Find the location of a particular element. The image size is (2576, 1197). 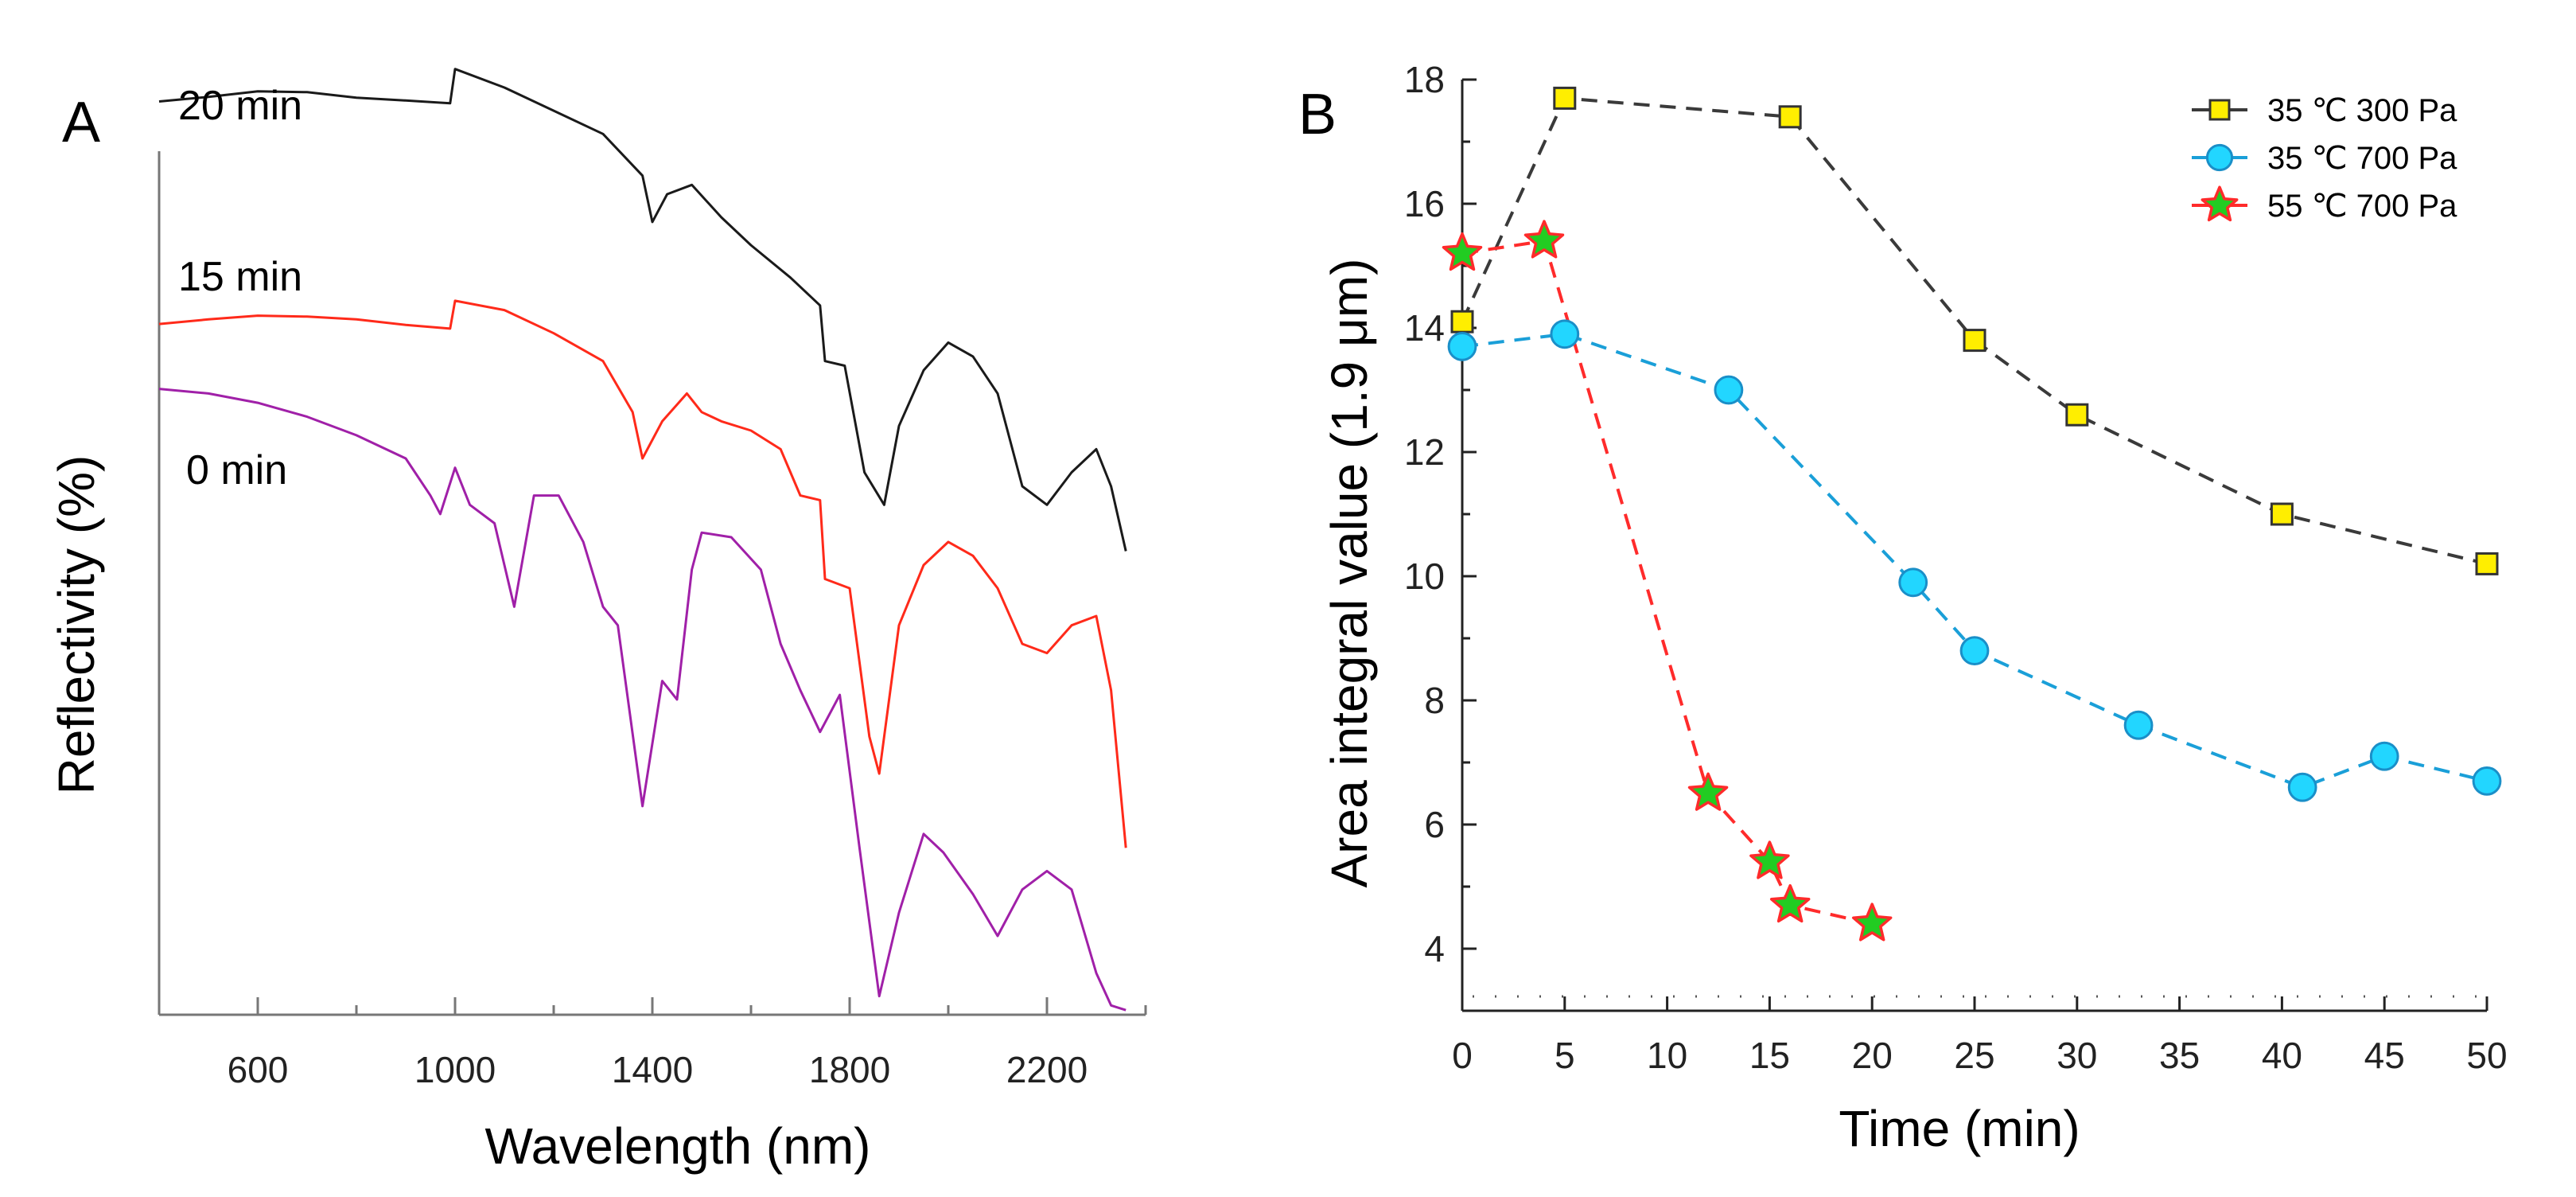

panel-b-letter: B is located at coordinates (1318, 114).